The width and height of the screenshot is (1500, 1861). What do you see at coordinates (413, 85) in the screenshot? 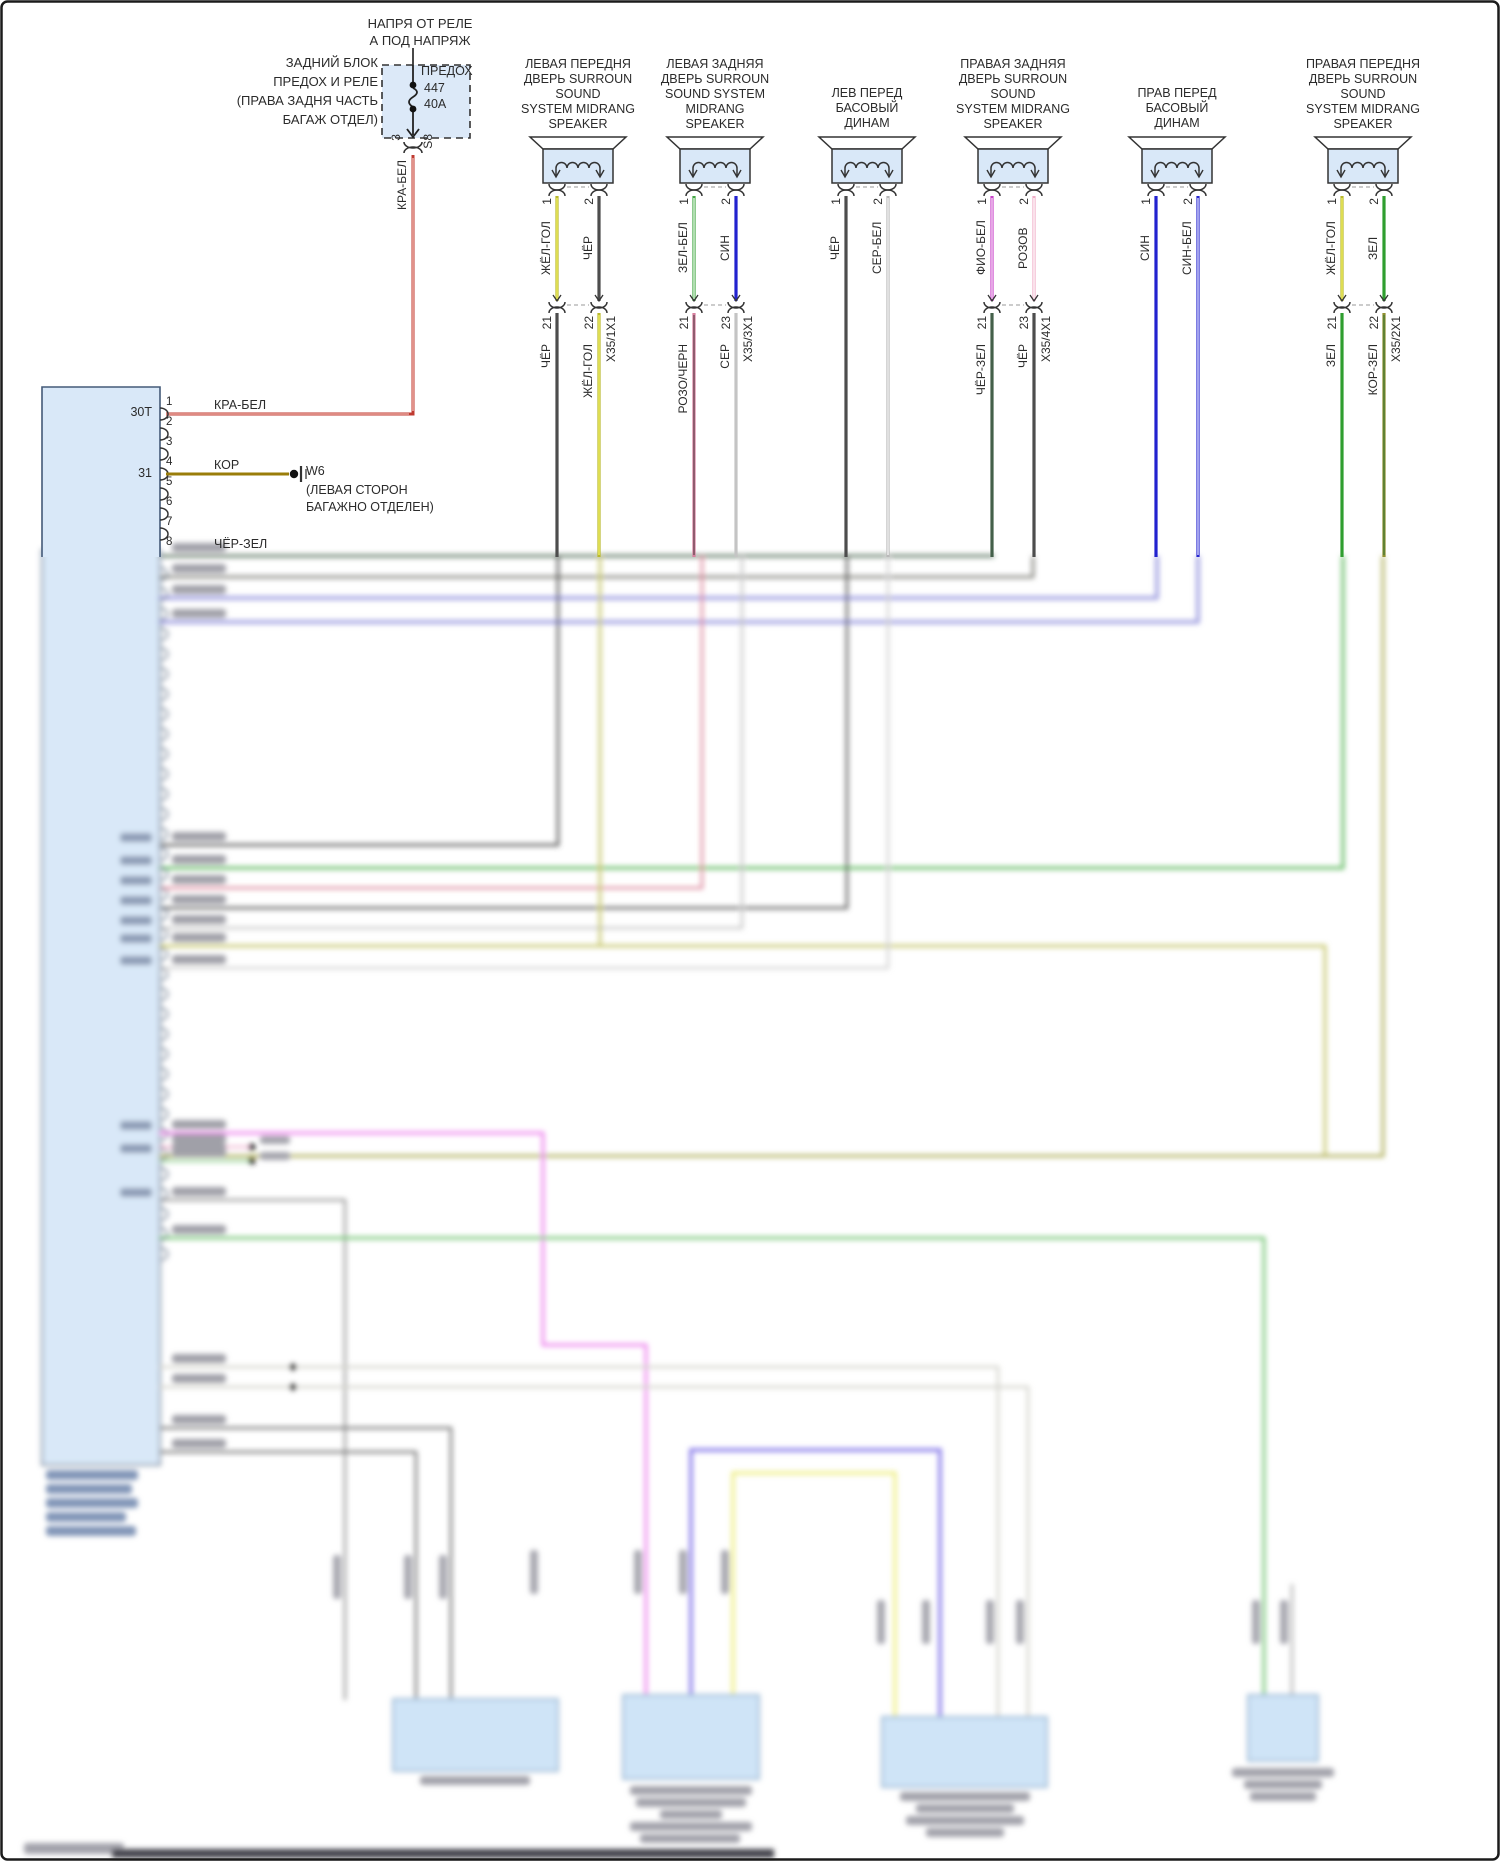
I see `fuse-node` at bounding box center [413, 85].